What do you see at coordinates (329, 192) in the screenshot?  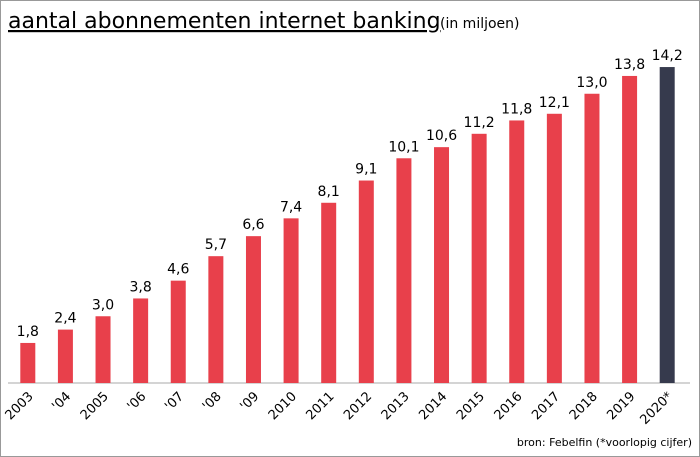 I see `value-label: 8,1` at bounding box center [329, 192].